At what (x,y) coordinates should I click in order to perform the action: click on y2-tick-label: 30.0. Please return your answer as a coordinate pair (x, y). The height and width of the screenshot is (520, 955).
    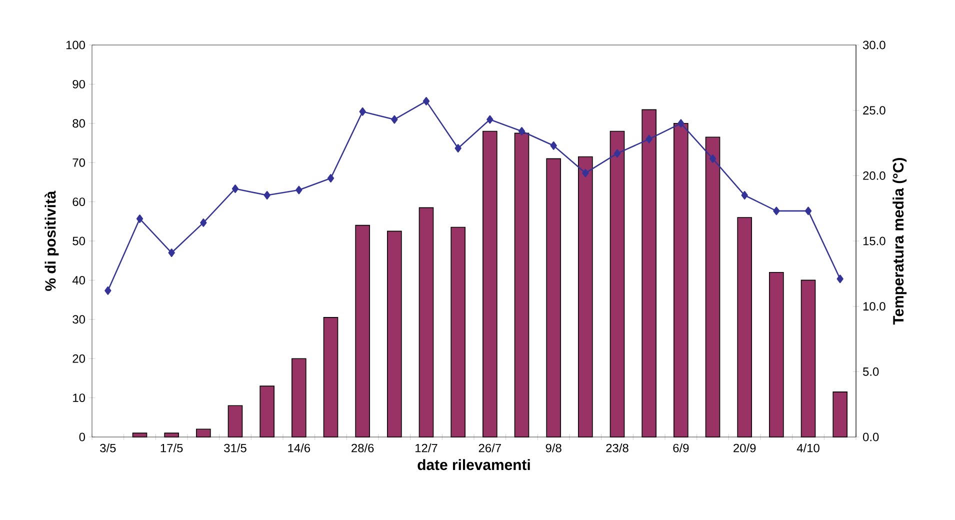
    Looking at the image, I should click on (874, 45).